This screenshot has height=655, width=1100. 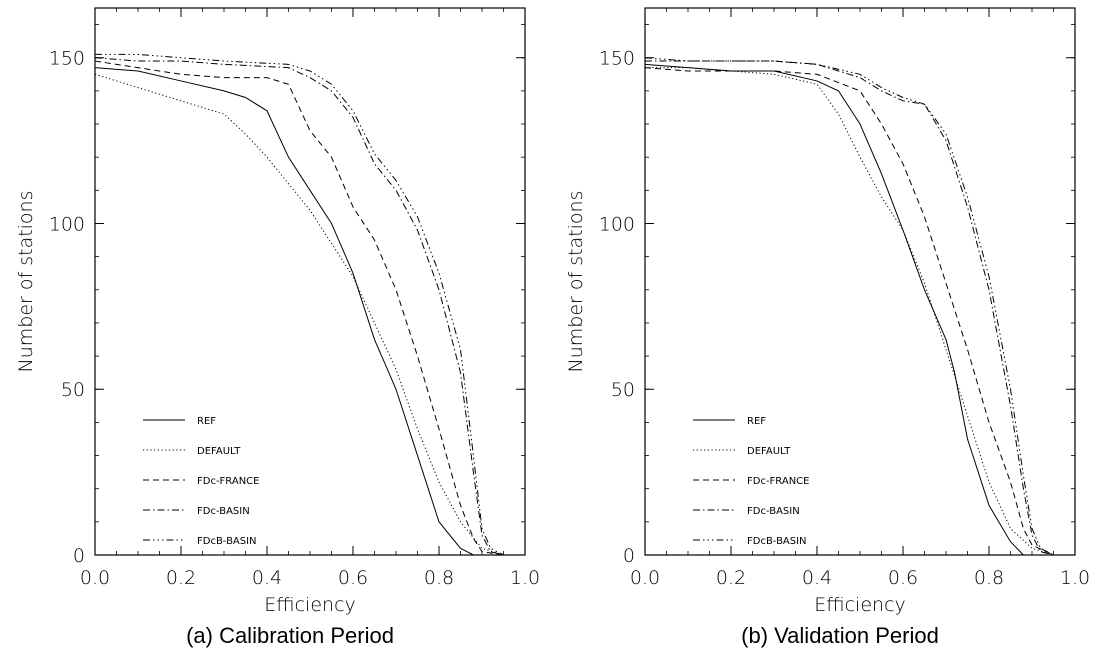 I want to click on chart-0-legend-label: FDc-BASIN, so click(x=223, y=511).